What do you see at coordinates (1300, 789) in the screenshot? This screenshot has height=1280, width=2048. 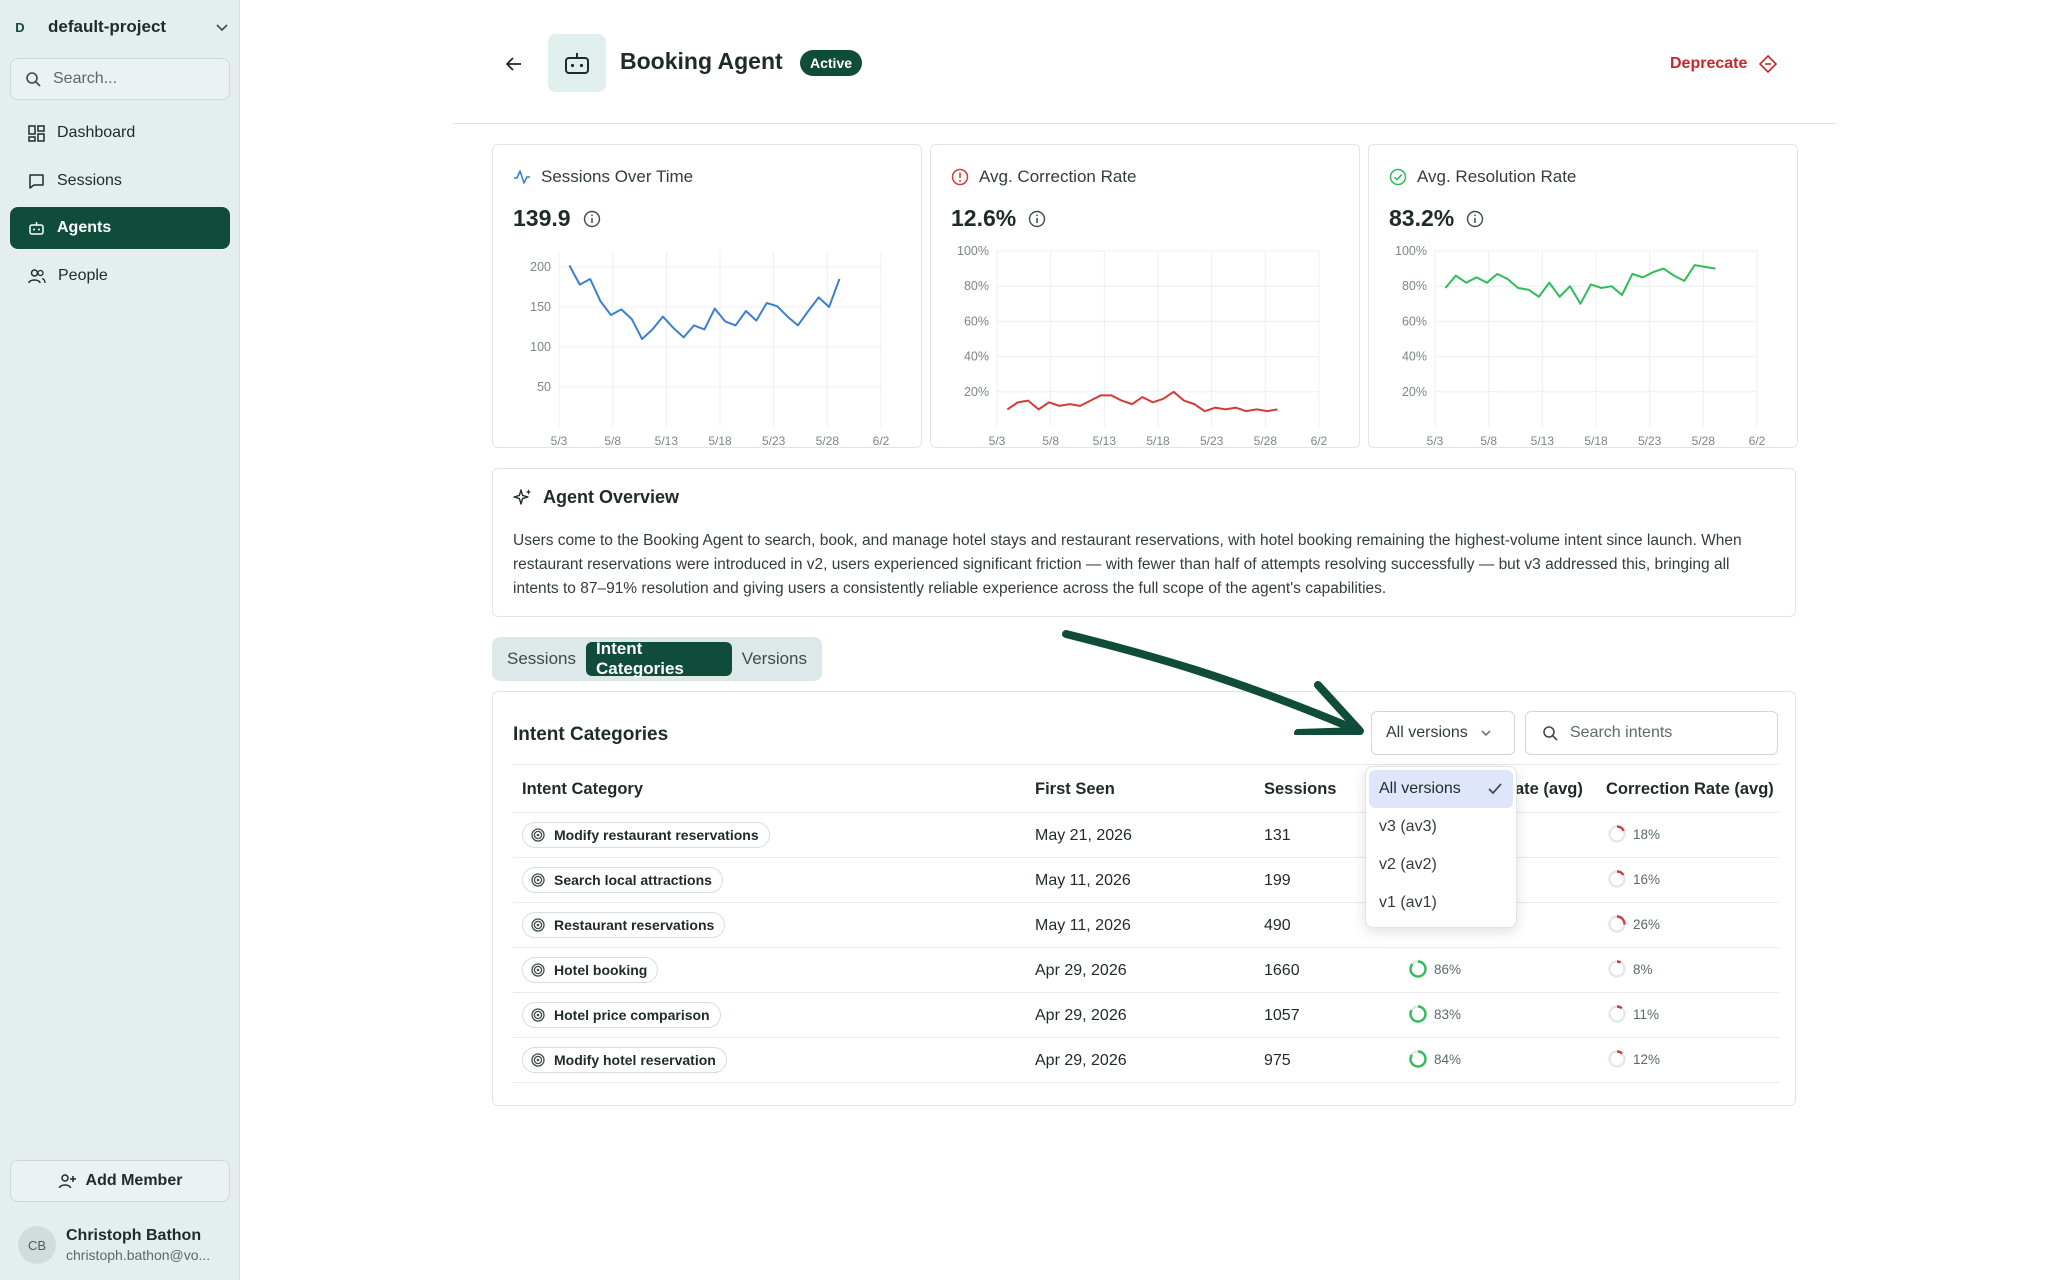 I see `column-header-sessions: Sessions` at bounding box center [1300, 789].